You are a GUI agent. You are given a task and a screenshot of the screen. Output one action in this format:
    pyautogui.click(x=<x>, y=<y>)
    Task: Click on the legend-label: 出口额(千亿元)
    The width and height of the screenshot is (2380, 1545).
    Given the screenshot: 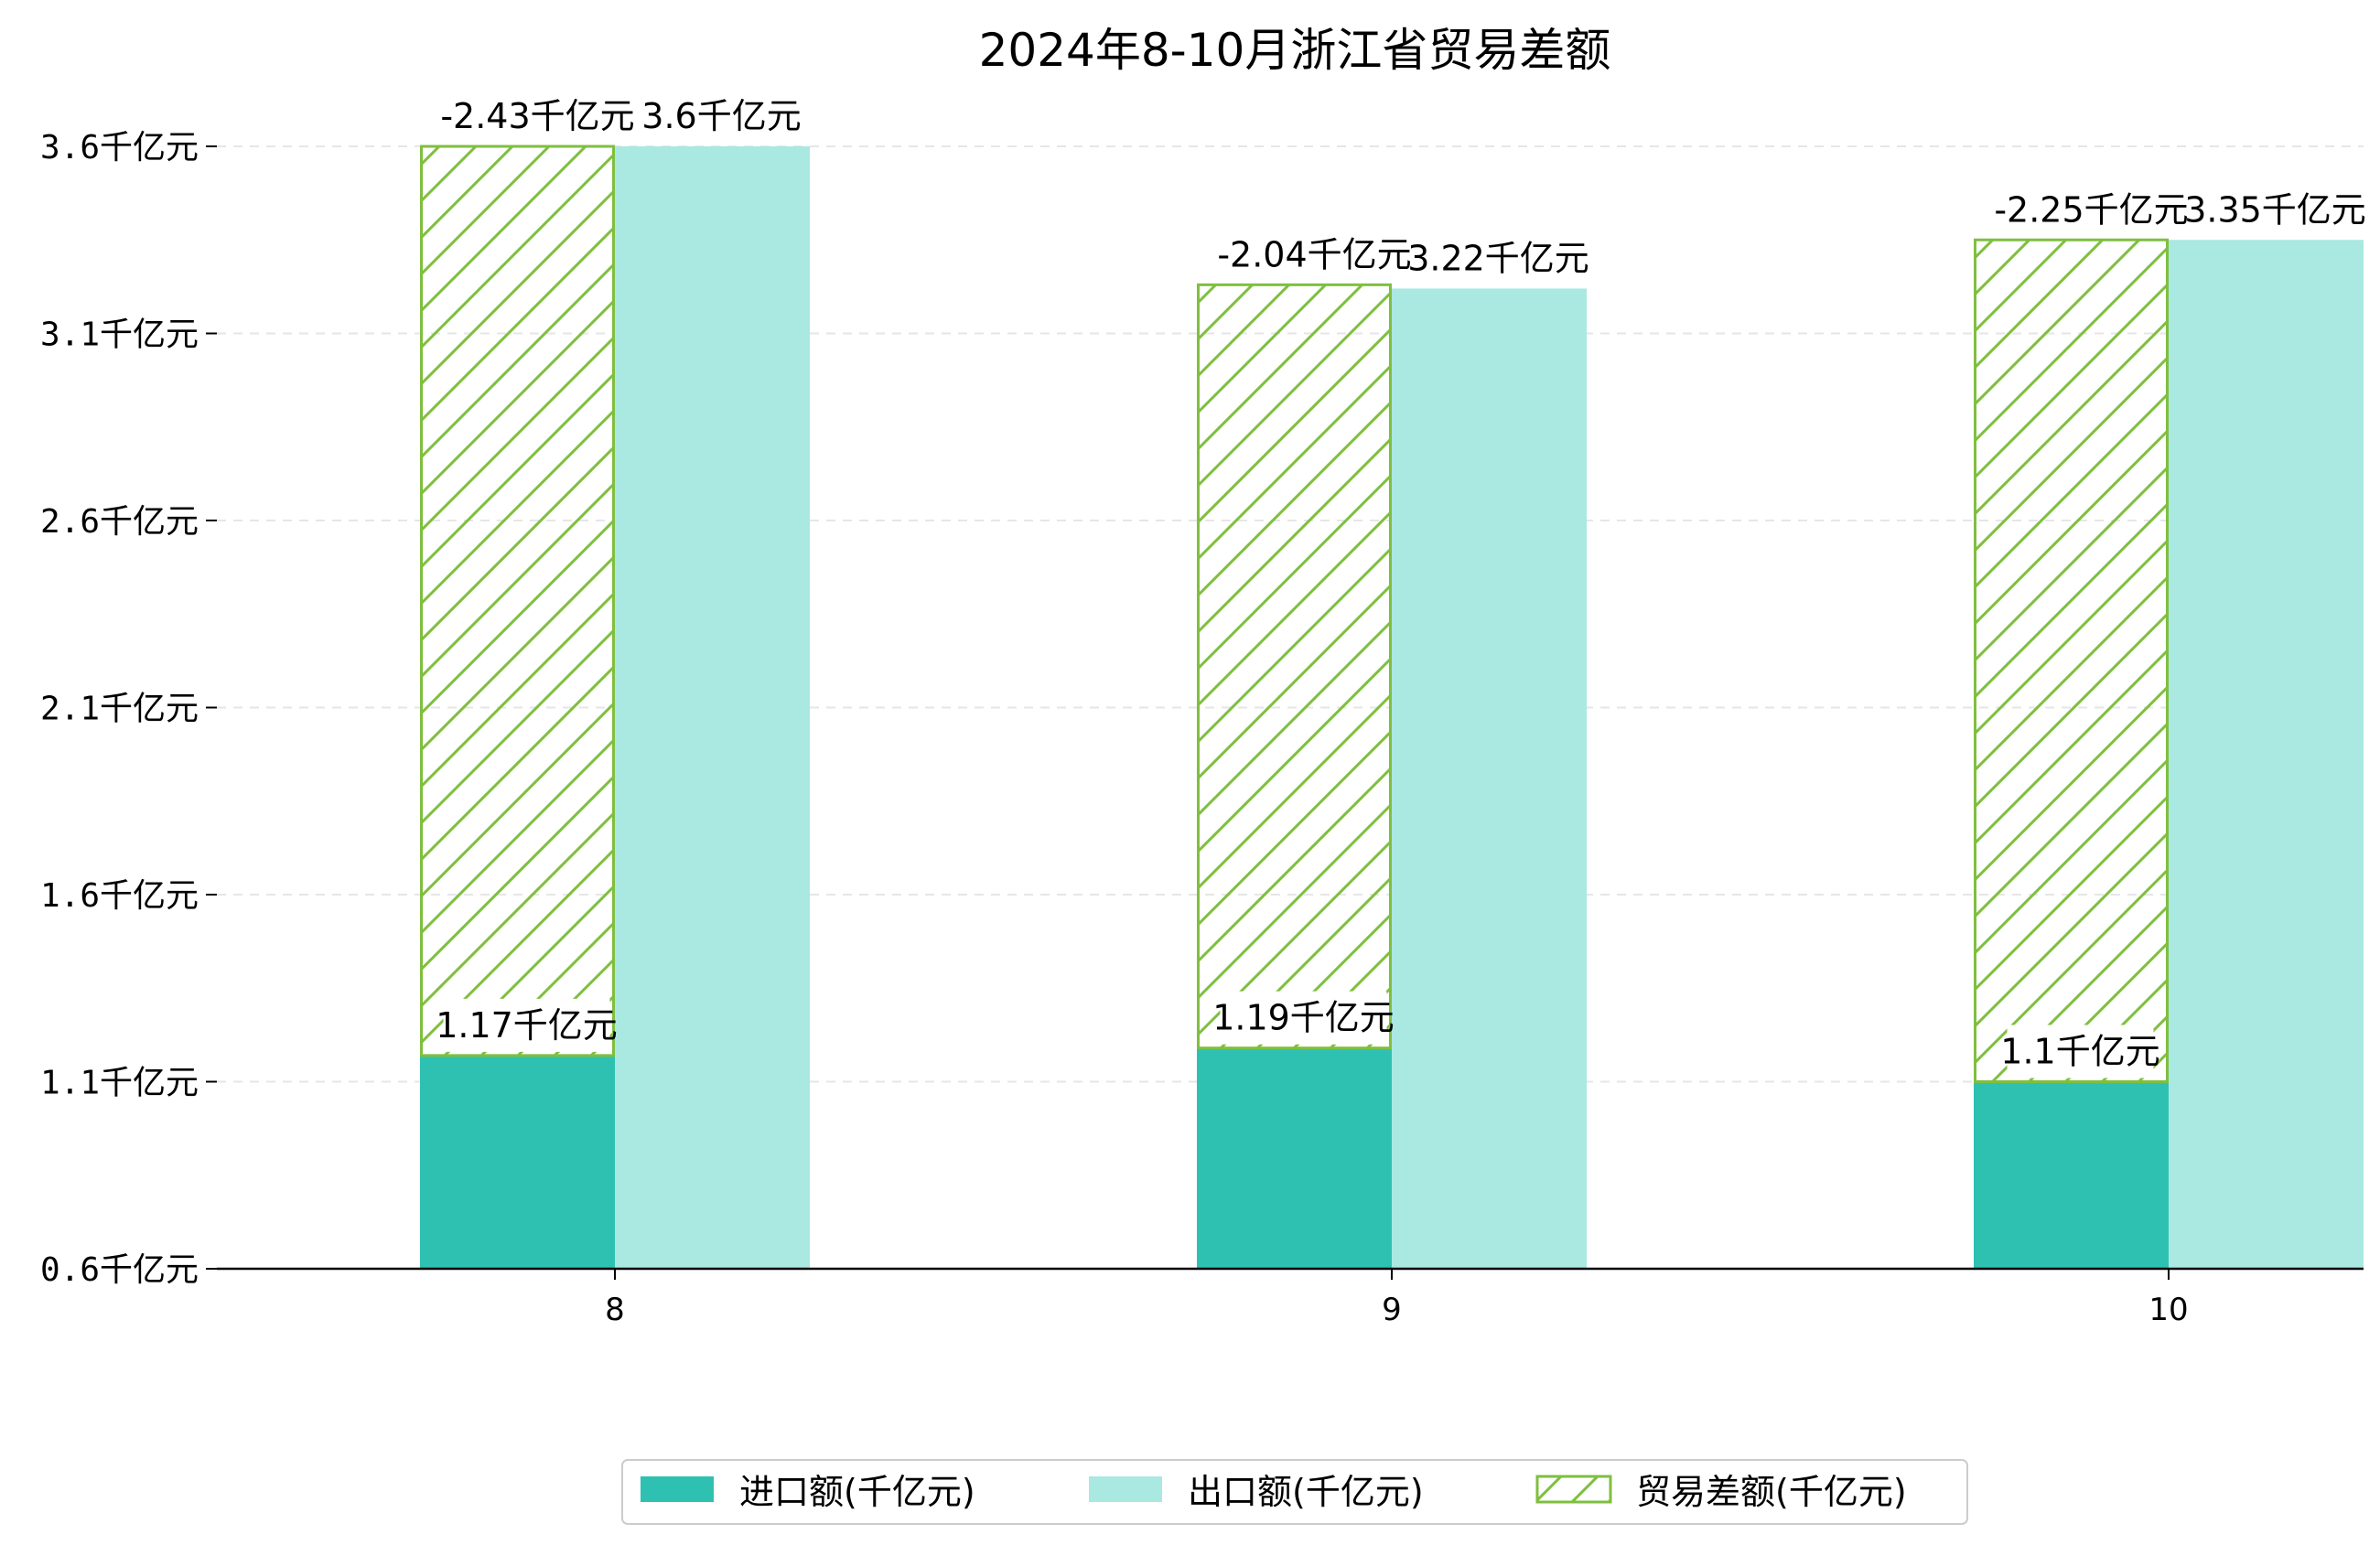 What is the action you would take?
    pyautogui.click(x=1306, y=1492)
    